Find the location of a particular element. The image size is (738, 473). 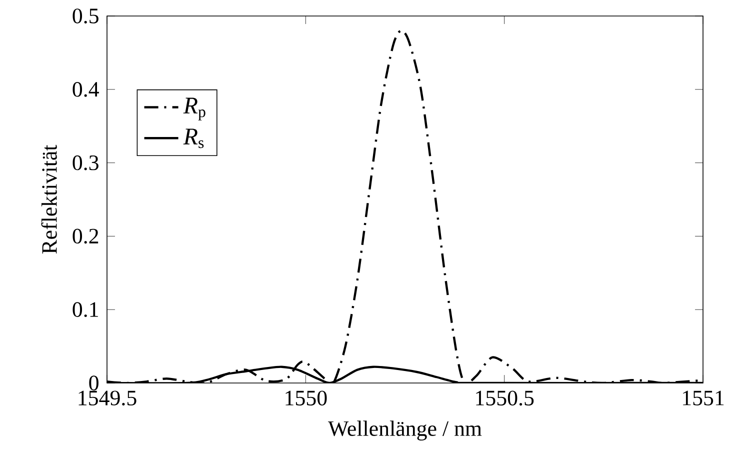

x-tick-label: 1550 is located at coordinates (306, 398).